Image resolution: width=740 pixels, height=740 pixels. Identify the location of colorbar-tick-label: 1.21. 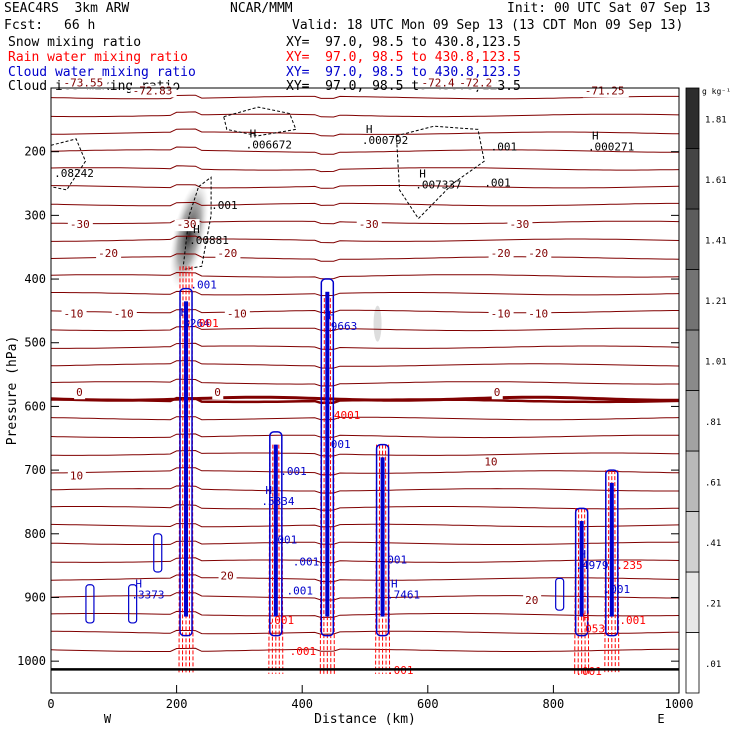
(716, 302).